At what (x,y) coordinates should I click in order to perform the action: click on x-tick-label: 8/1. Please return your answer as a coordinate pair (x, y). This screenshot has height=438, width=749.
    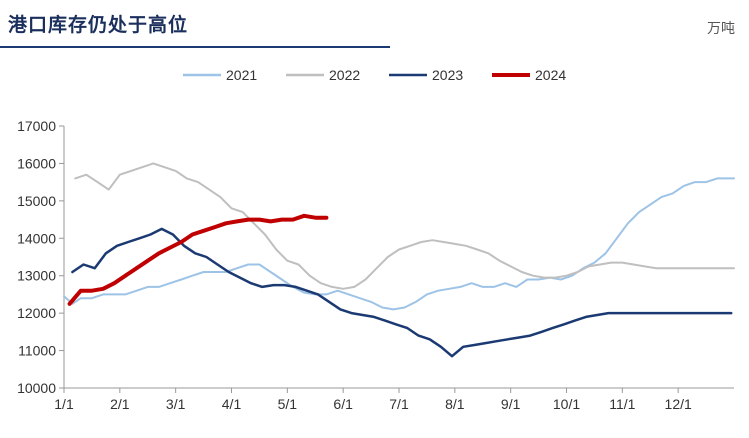
    Looking at the image, I should click on (455, 404).